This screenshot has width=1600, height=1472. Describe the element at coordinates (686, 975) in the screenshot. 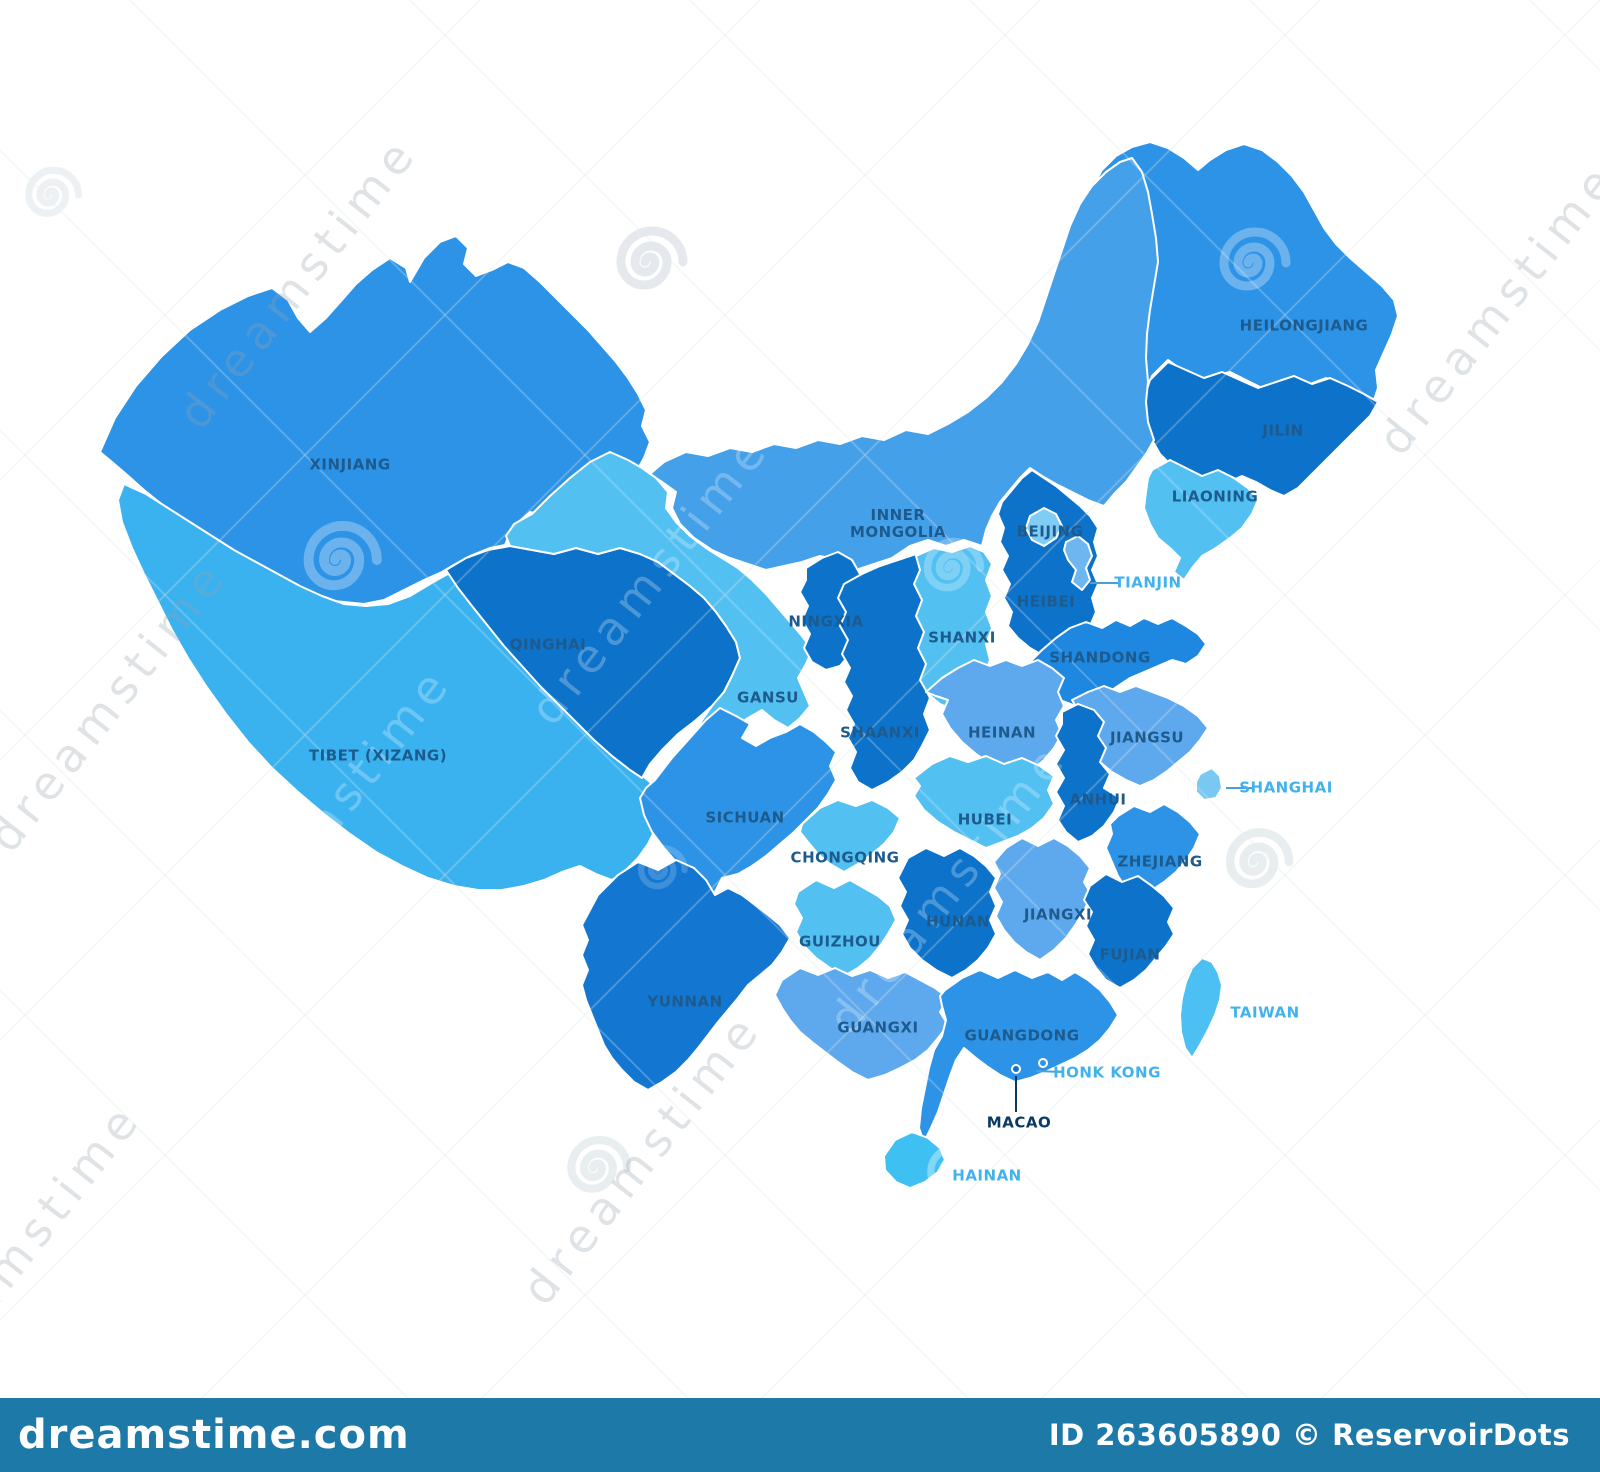

I see `region-yunnan` at that location.